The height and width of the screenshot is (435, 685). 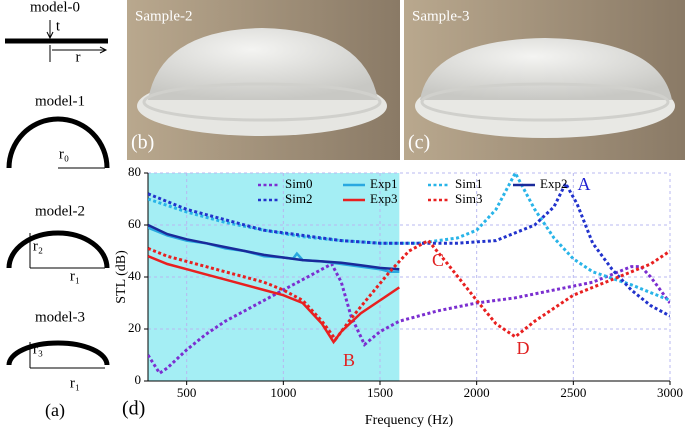 What do you see at coordinates (283, 392) in the screenshot?
I see `x-tick-label: 1000` at bounding box center [283, 392].